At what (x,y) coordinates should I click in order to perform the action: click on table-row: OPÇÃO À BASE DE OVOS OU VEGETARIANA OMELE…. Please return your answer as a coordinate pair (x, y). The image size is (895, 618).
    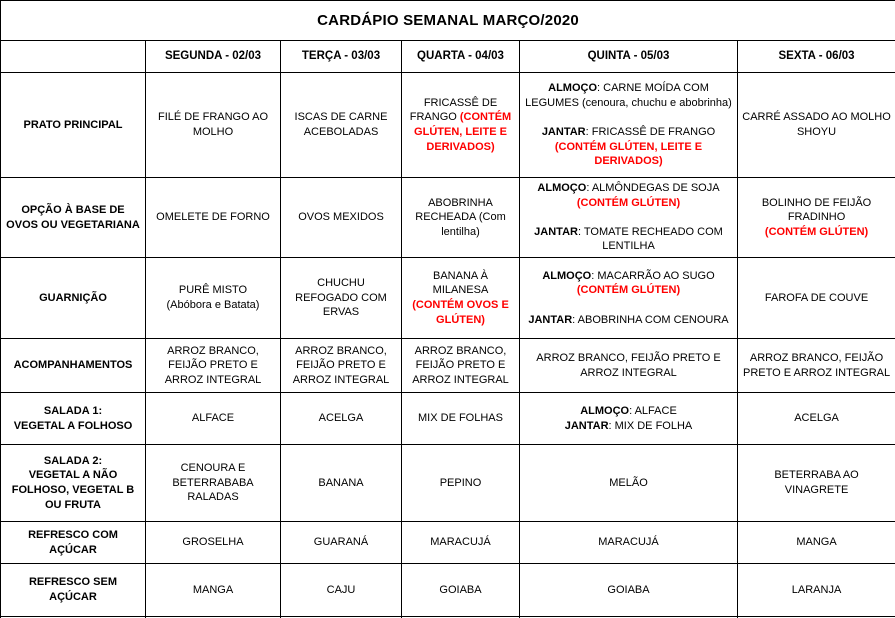
    Looking at the image, I should click on (447, 217).